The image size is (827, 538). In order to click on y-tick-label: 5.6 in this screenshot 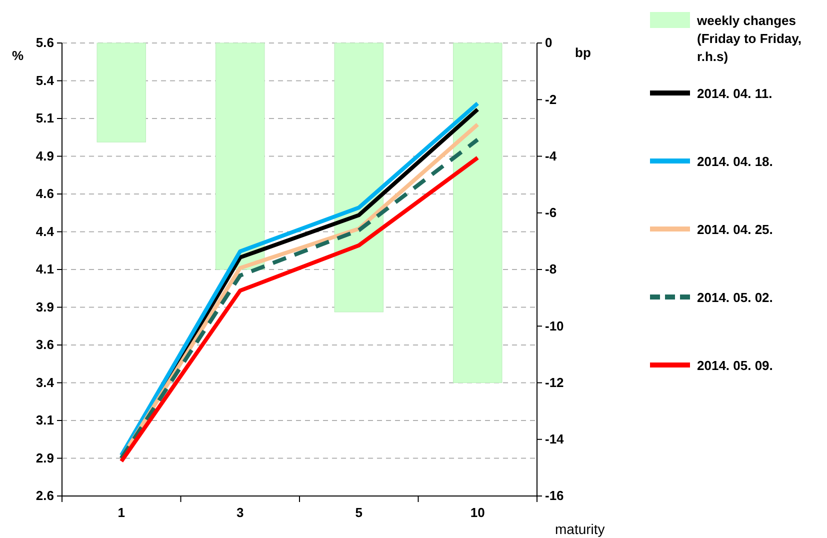, I will do `click(45, 42)`.